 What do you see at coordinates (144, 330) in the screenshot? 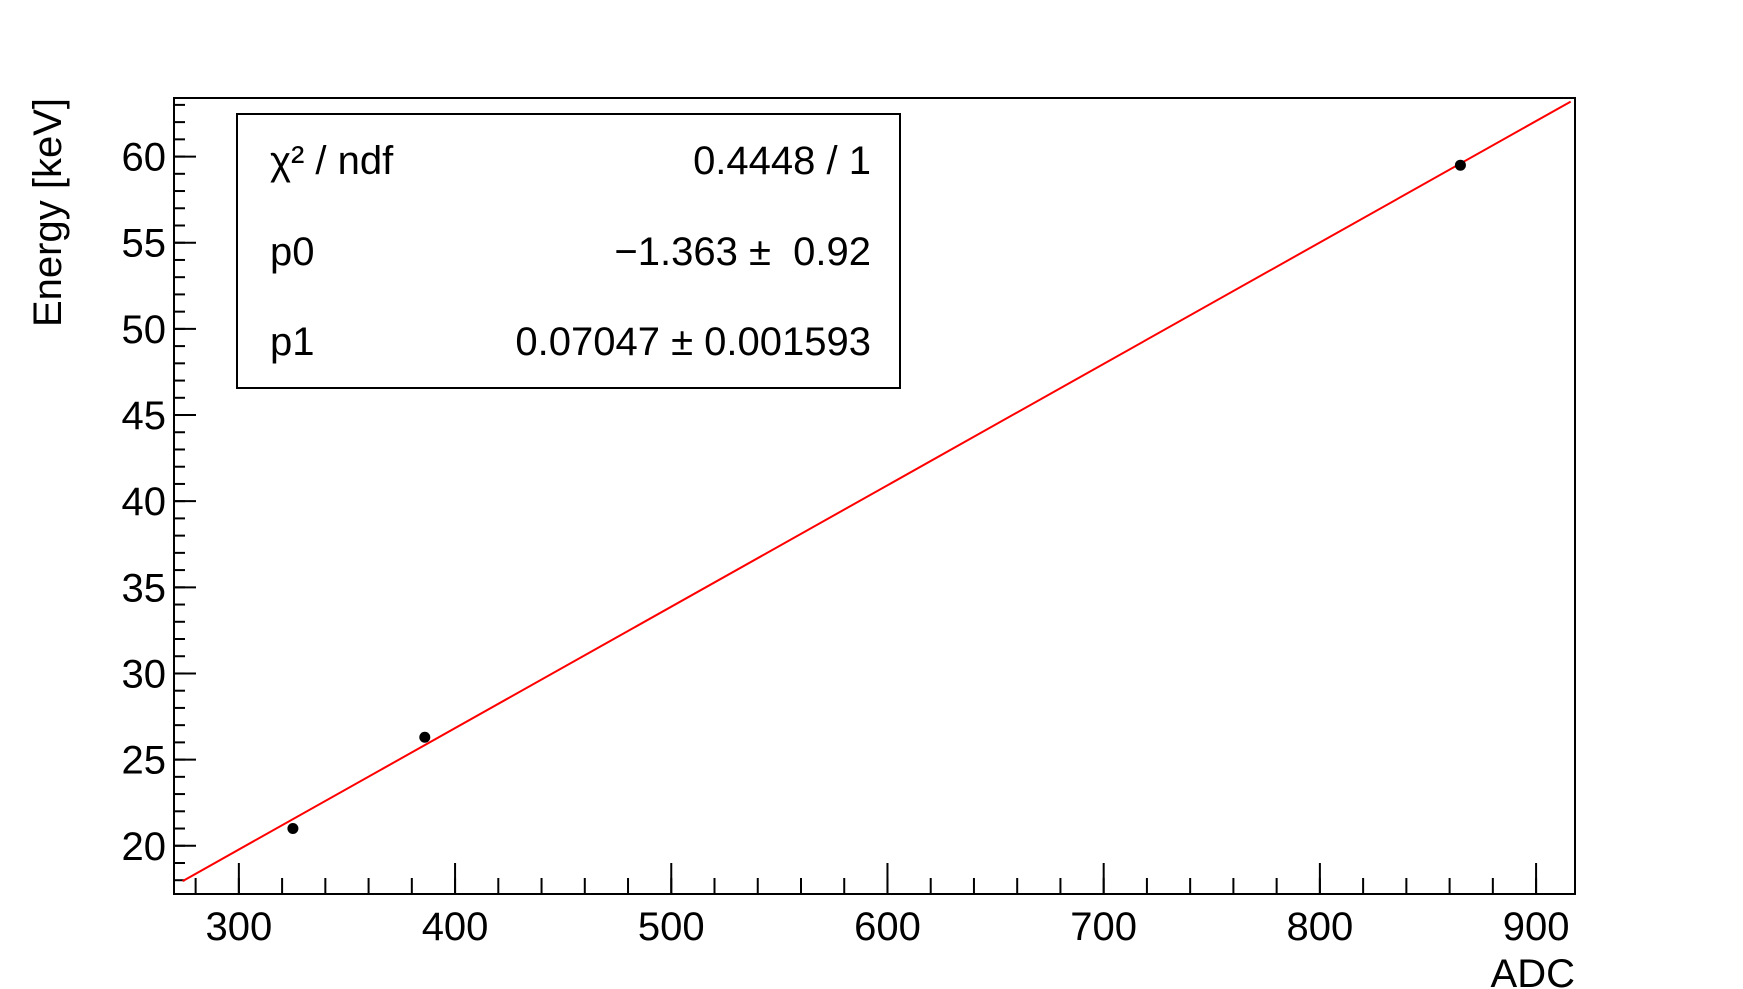
I see `y-tick-label: 50` at bounding box center [144, 330].